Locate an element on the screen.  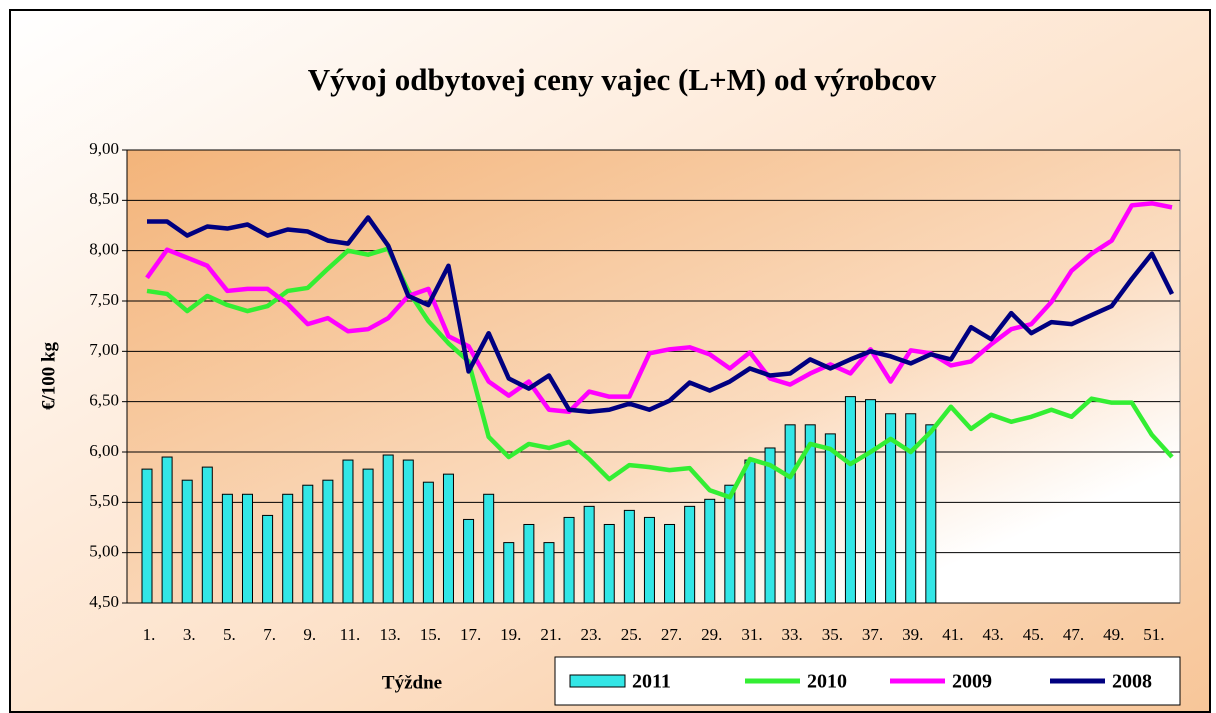
x-tick-label: 7. is located at coordinates (269, 634).